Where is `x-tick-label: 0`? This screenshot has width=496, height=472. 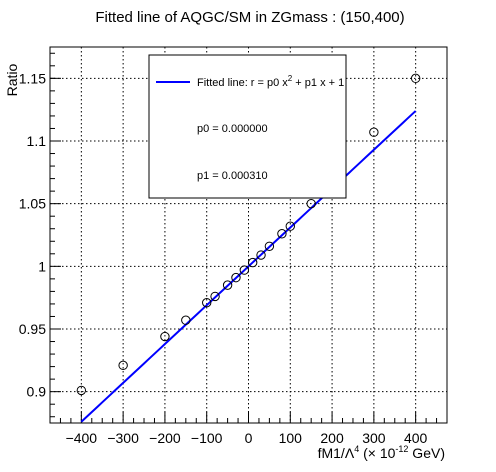
x-tick-label: 0 is located at coordinates (249, 438).